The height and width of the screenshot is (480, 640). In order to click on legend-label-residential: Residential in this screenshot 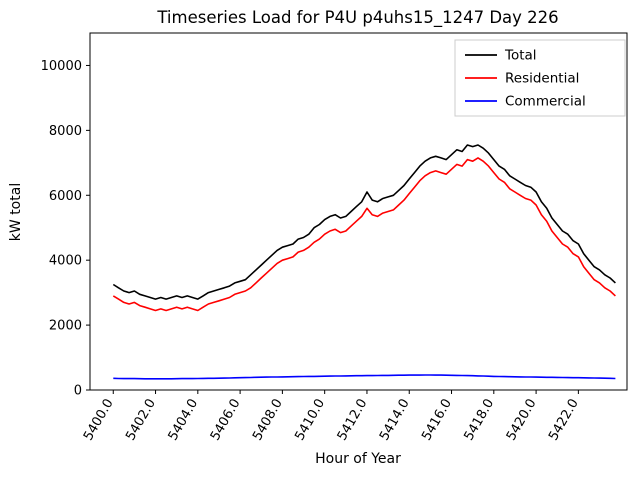, I will do `click(542, 79)`.